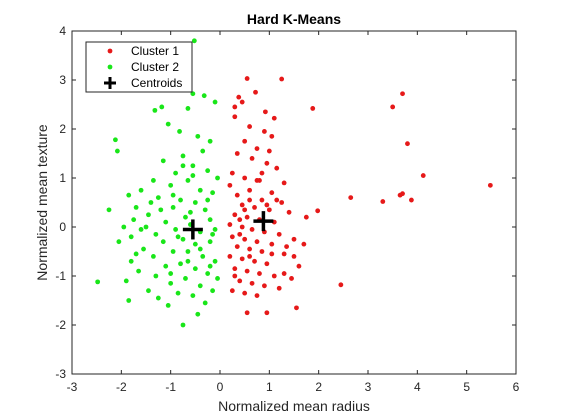 Image resolution: width=570 pixels, height=420 pixels. I want to click on x-tick-label: -2, so click(121, 387).